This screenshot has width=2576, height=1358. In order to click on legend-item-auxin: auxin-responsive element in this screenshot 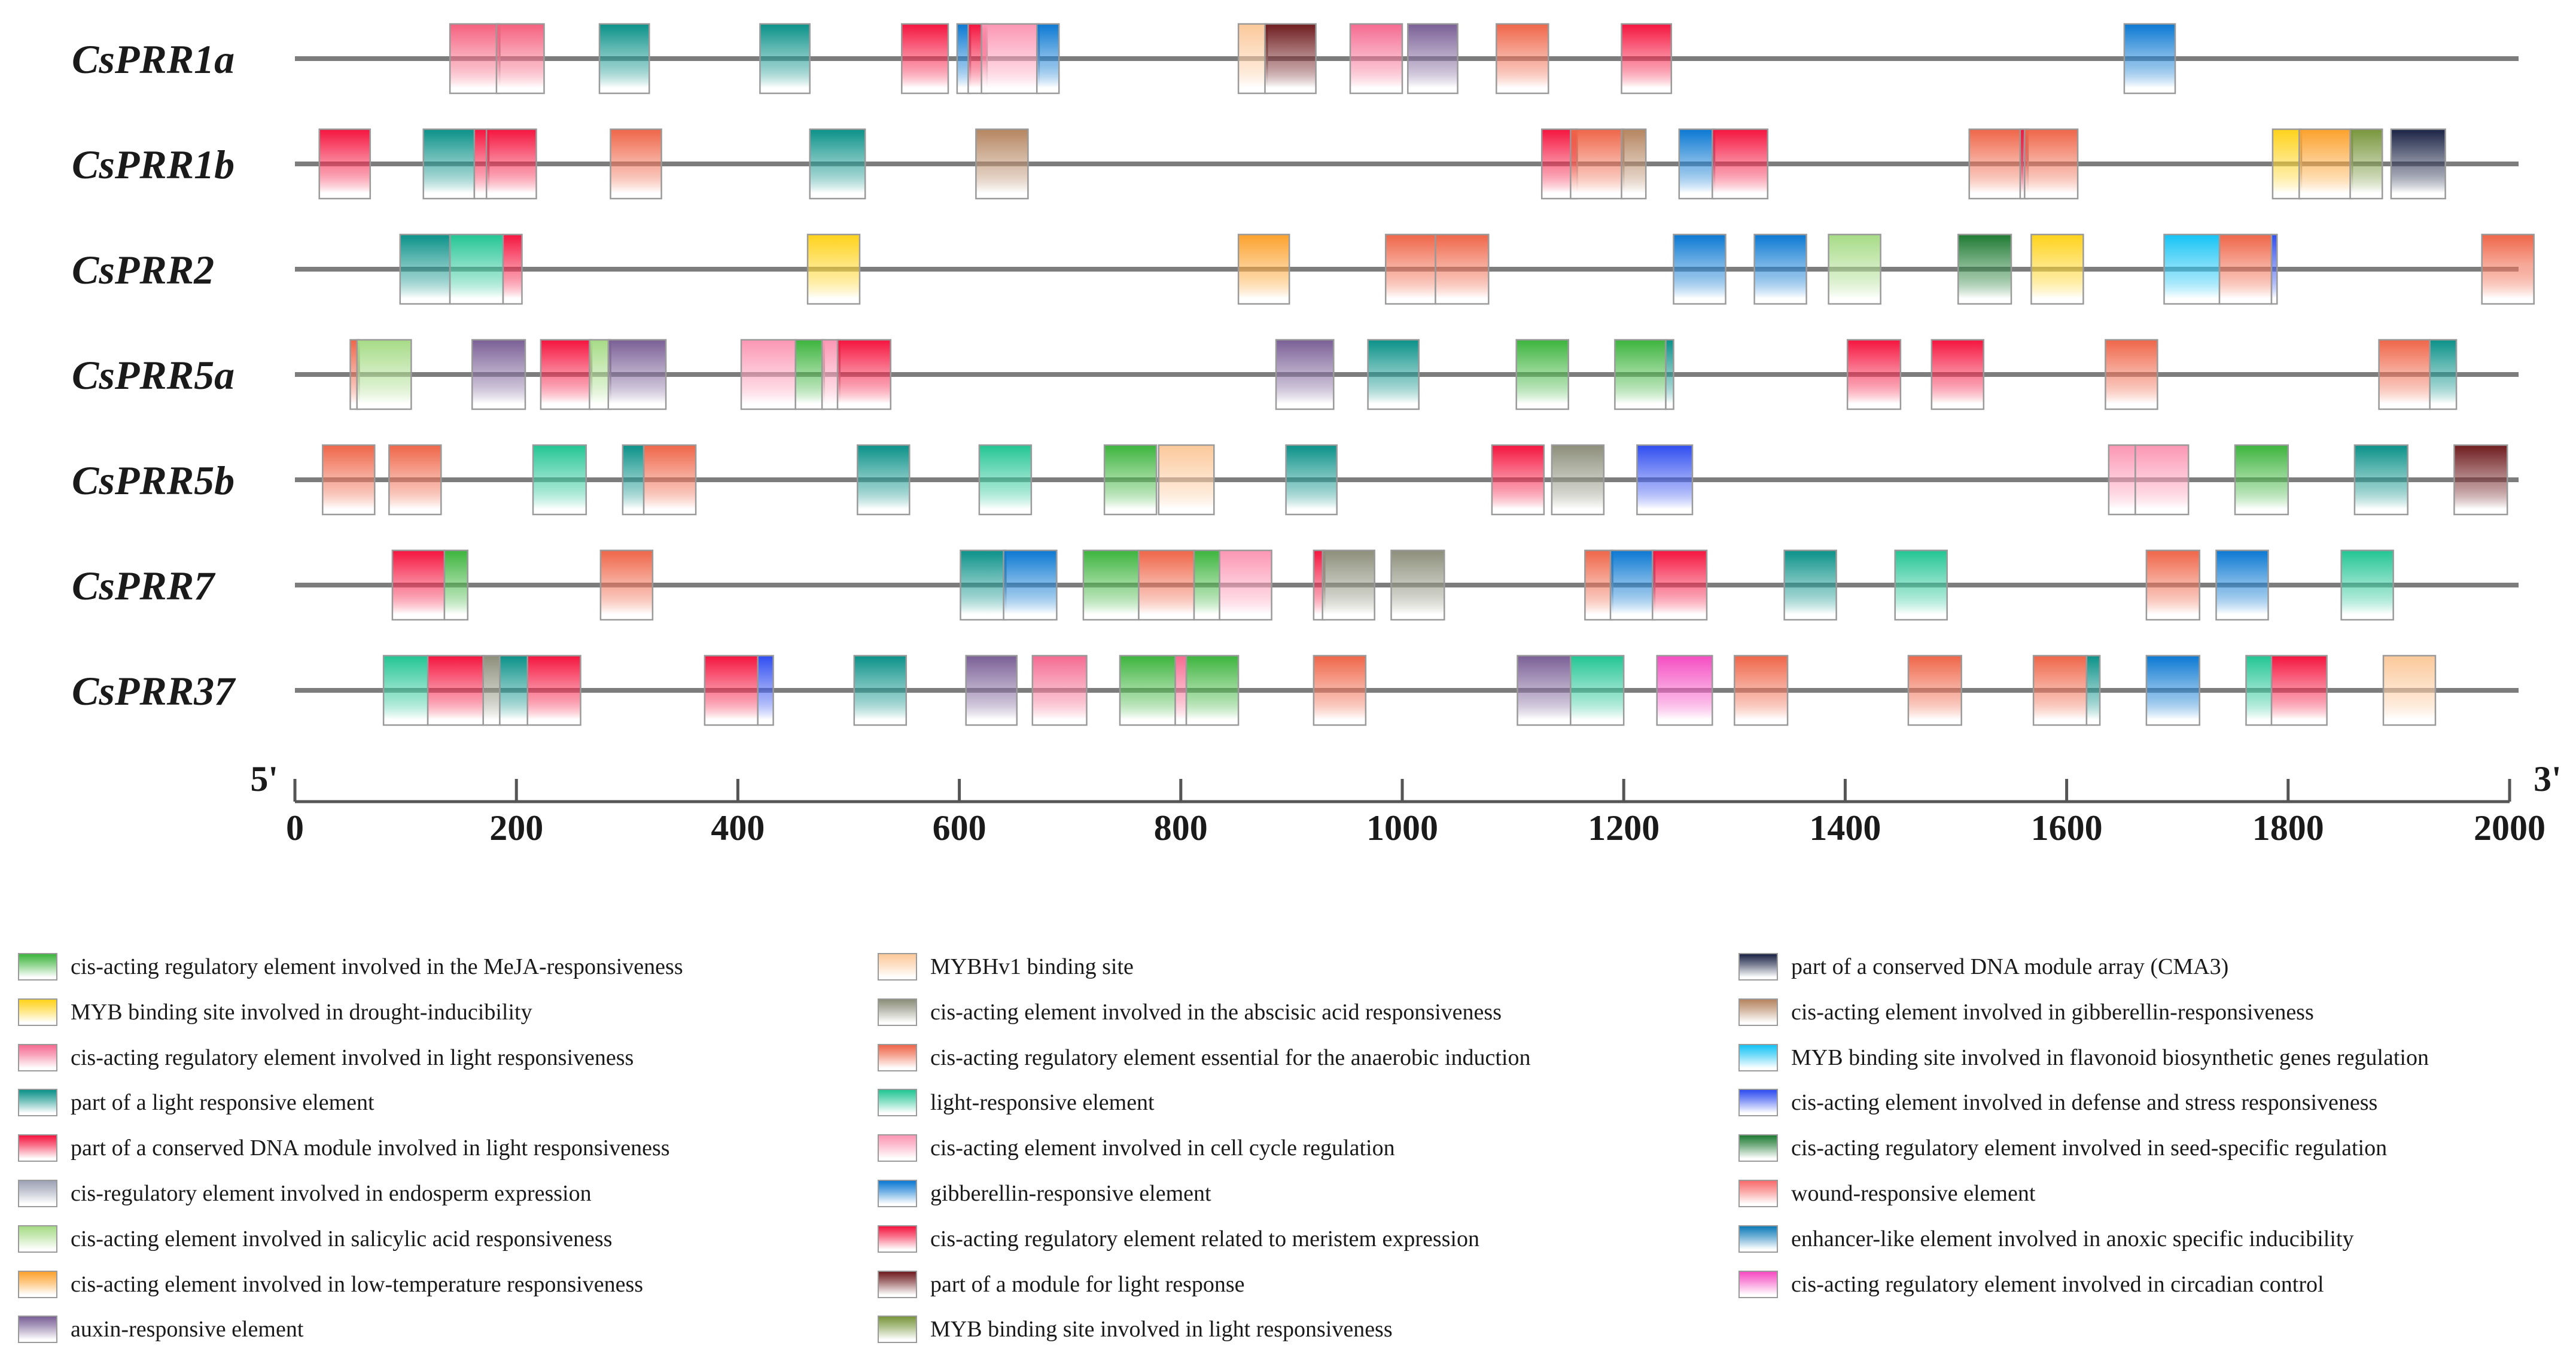, I will do `click(160, 1329)`.